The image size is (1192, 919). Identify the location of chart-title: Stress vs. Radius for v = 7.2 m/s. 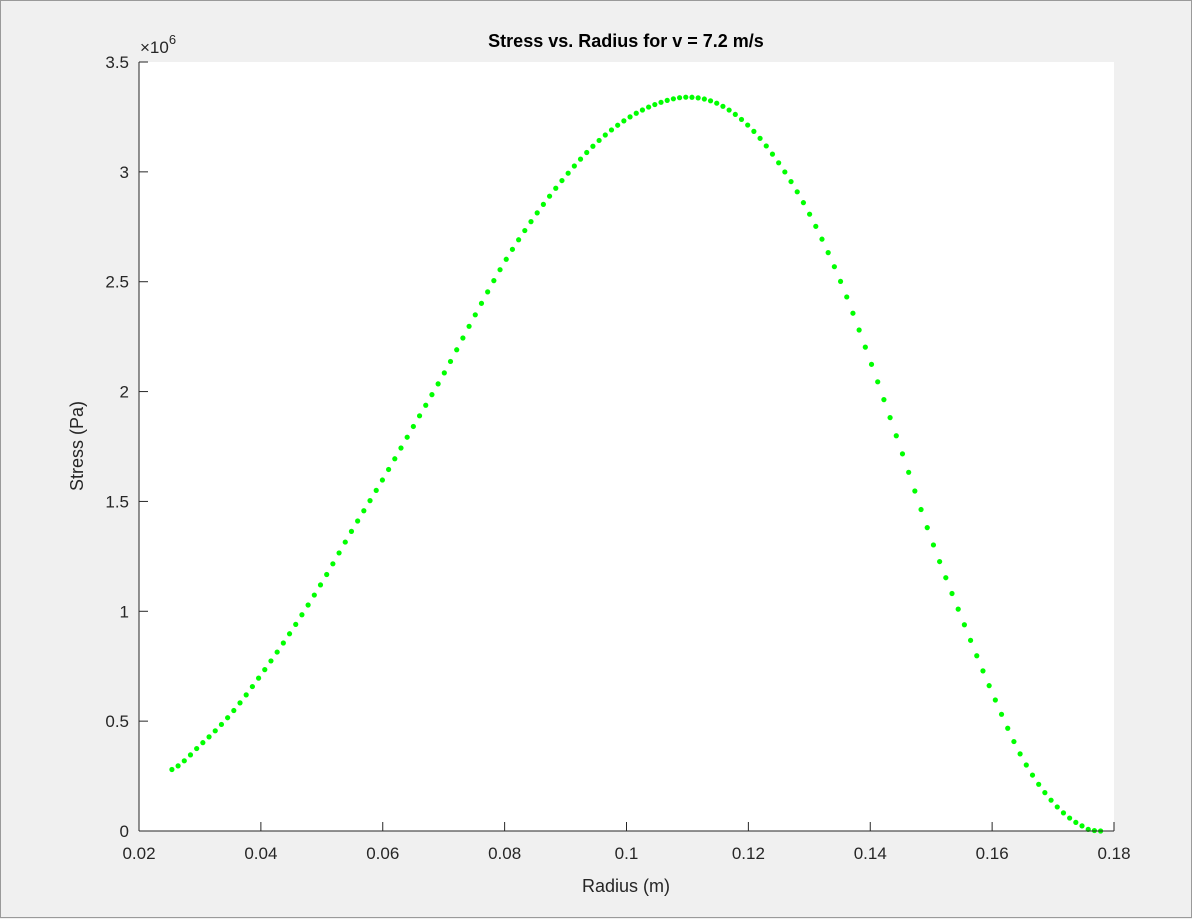
(626, 41).